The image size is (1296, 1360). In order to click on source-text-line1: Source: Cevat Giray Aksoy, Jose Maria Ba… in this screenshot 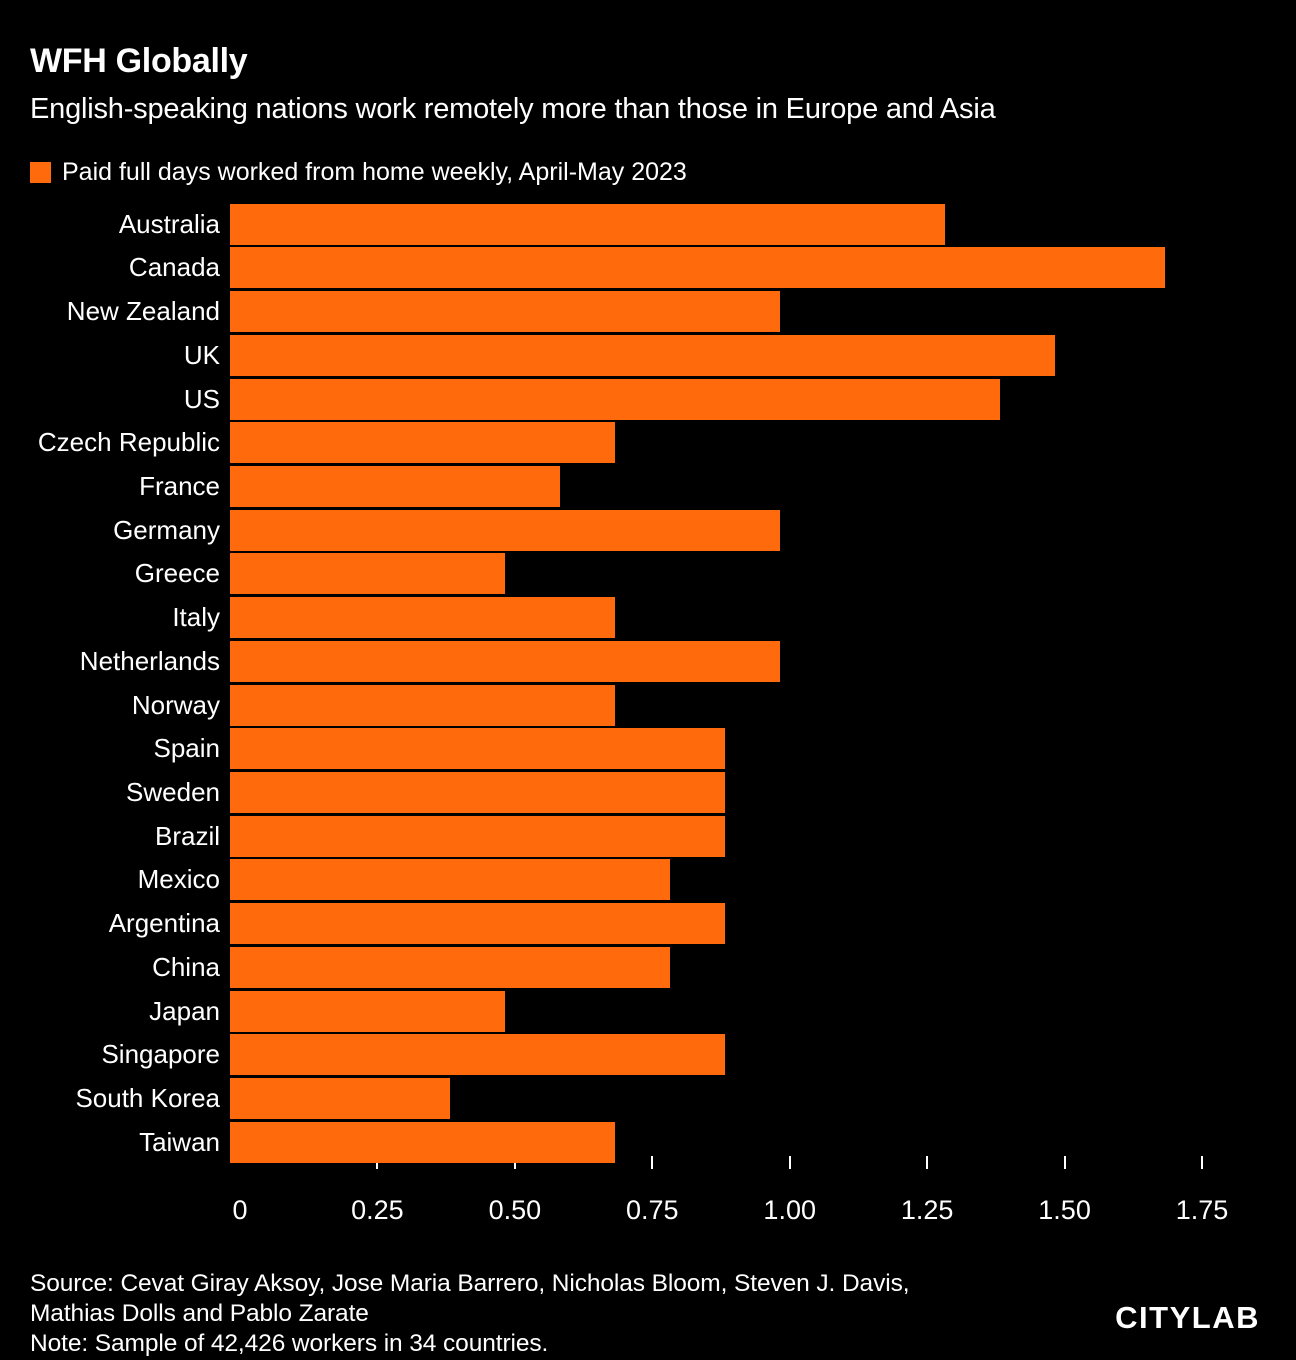, I will do `click(470, 1283)`.